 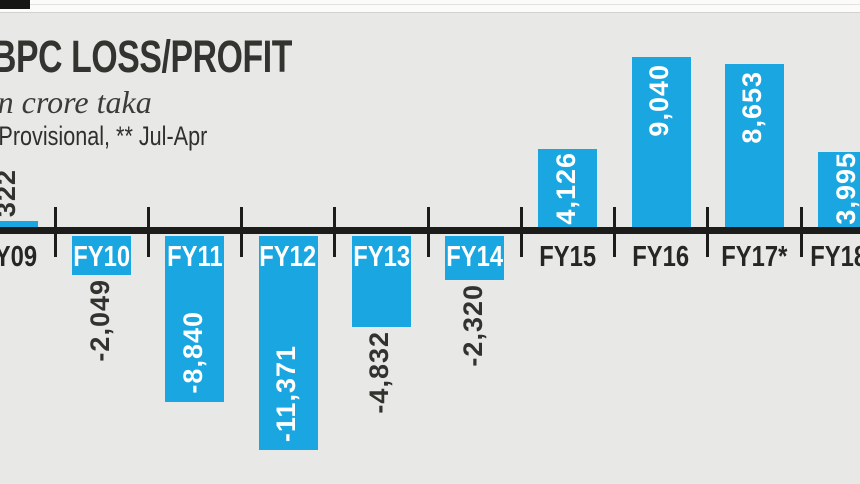 What do you see at coordinates (834, 257) in the screenshot?
I see `category-label-text: FY18**` at bounding box center [834, 257].